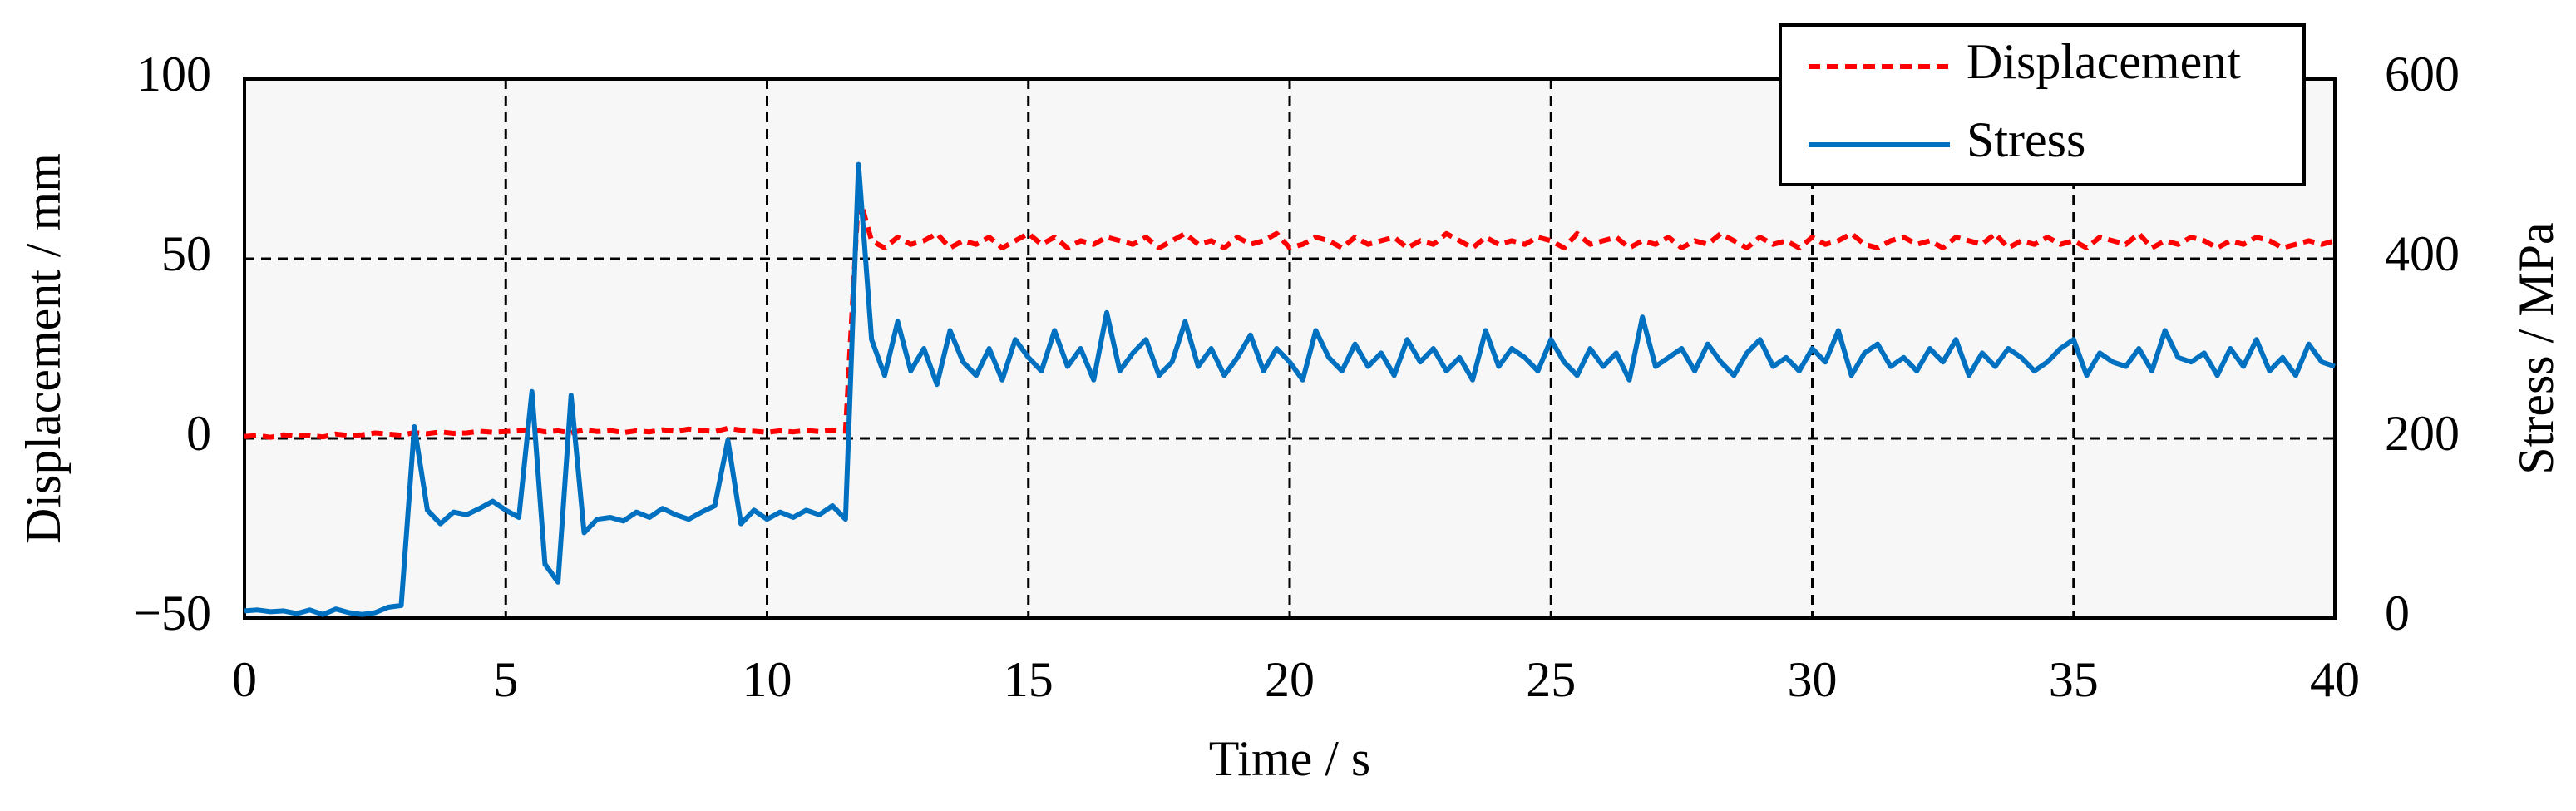 The height and width of the screenshot is (811, 2576). Describe the element at coordinates (2397, 613) in the screenshot. I see `y2-tick-label: 0` at that location.